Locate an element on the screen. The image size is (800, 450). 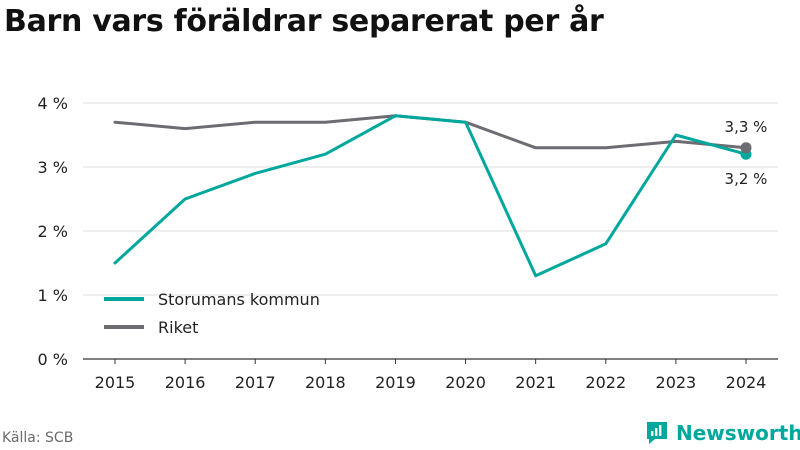
y-tick-label: 4 % is located at coordinates (53, 103).